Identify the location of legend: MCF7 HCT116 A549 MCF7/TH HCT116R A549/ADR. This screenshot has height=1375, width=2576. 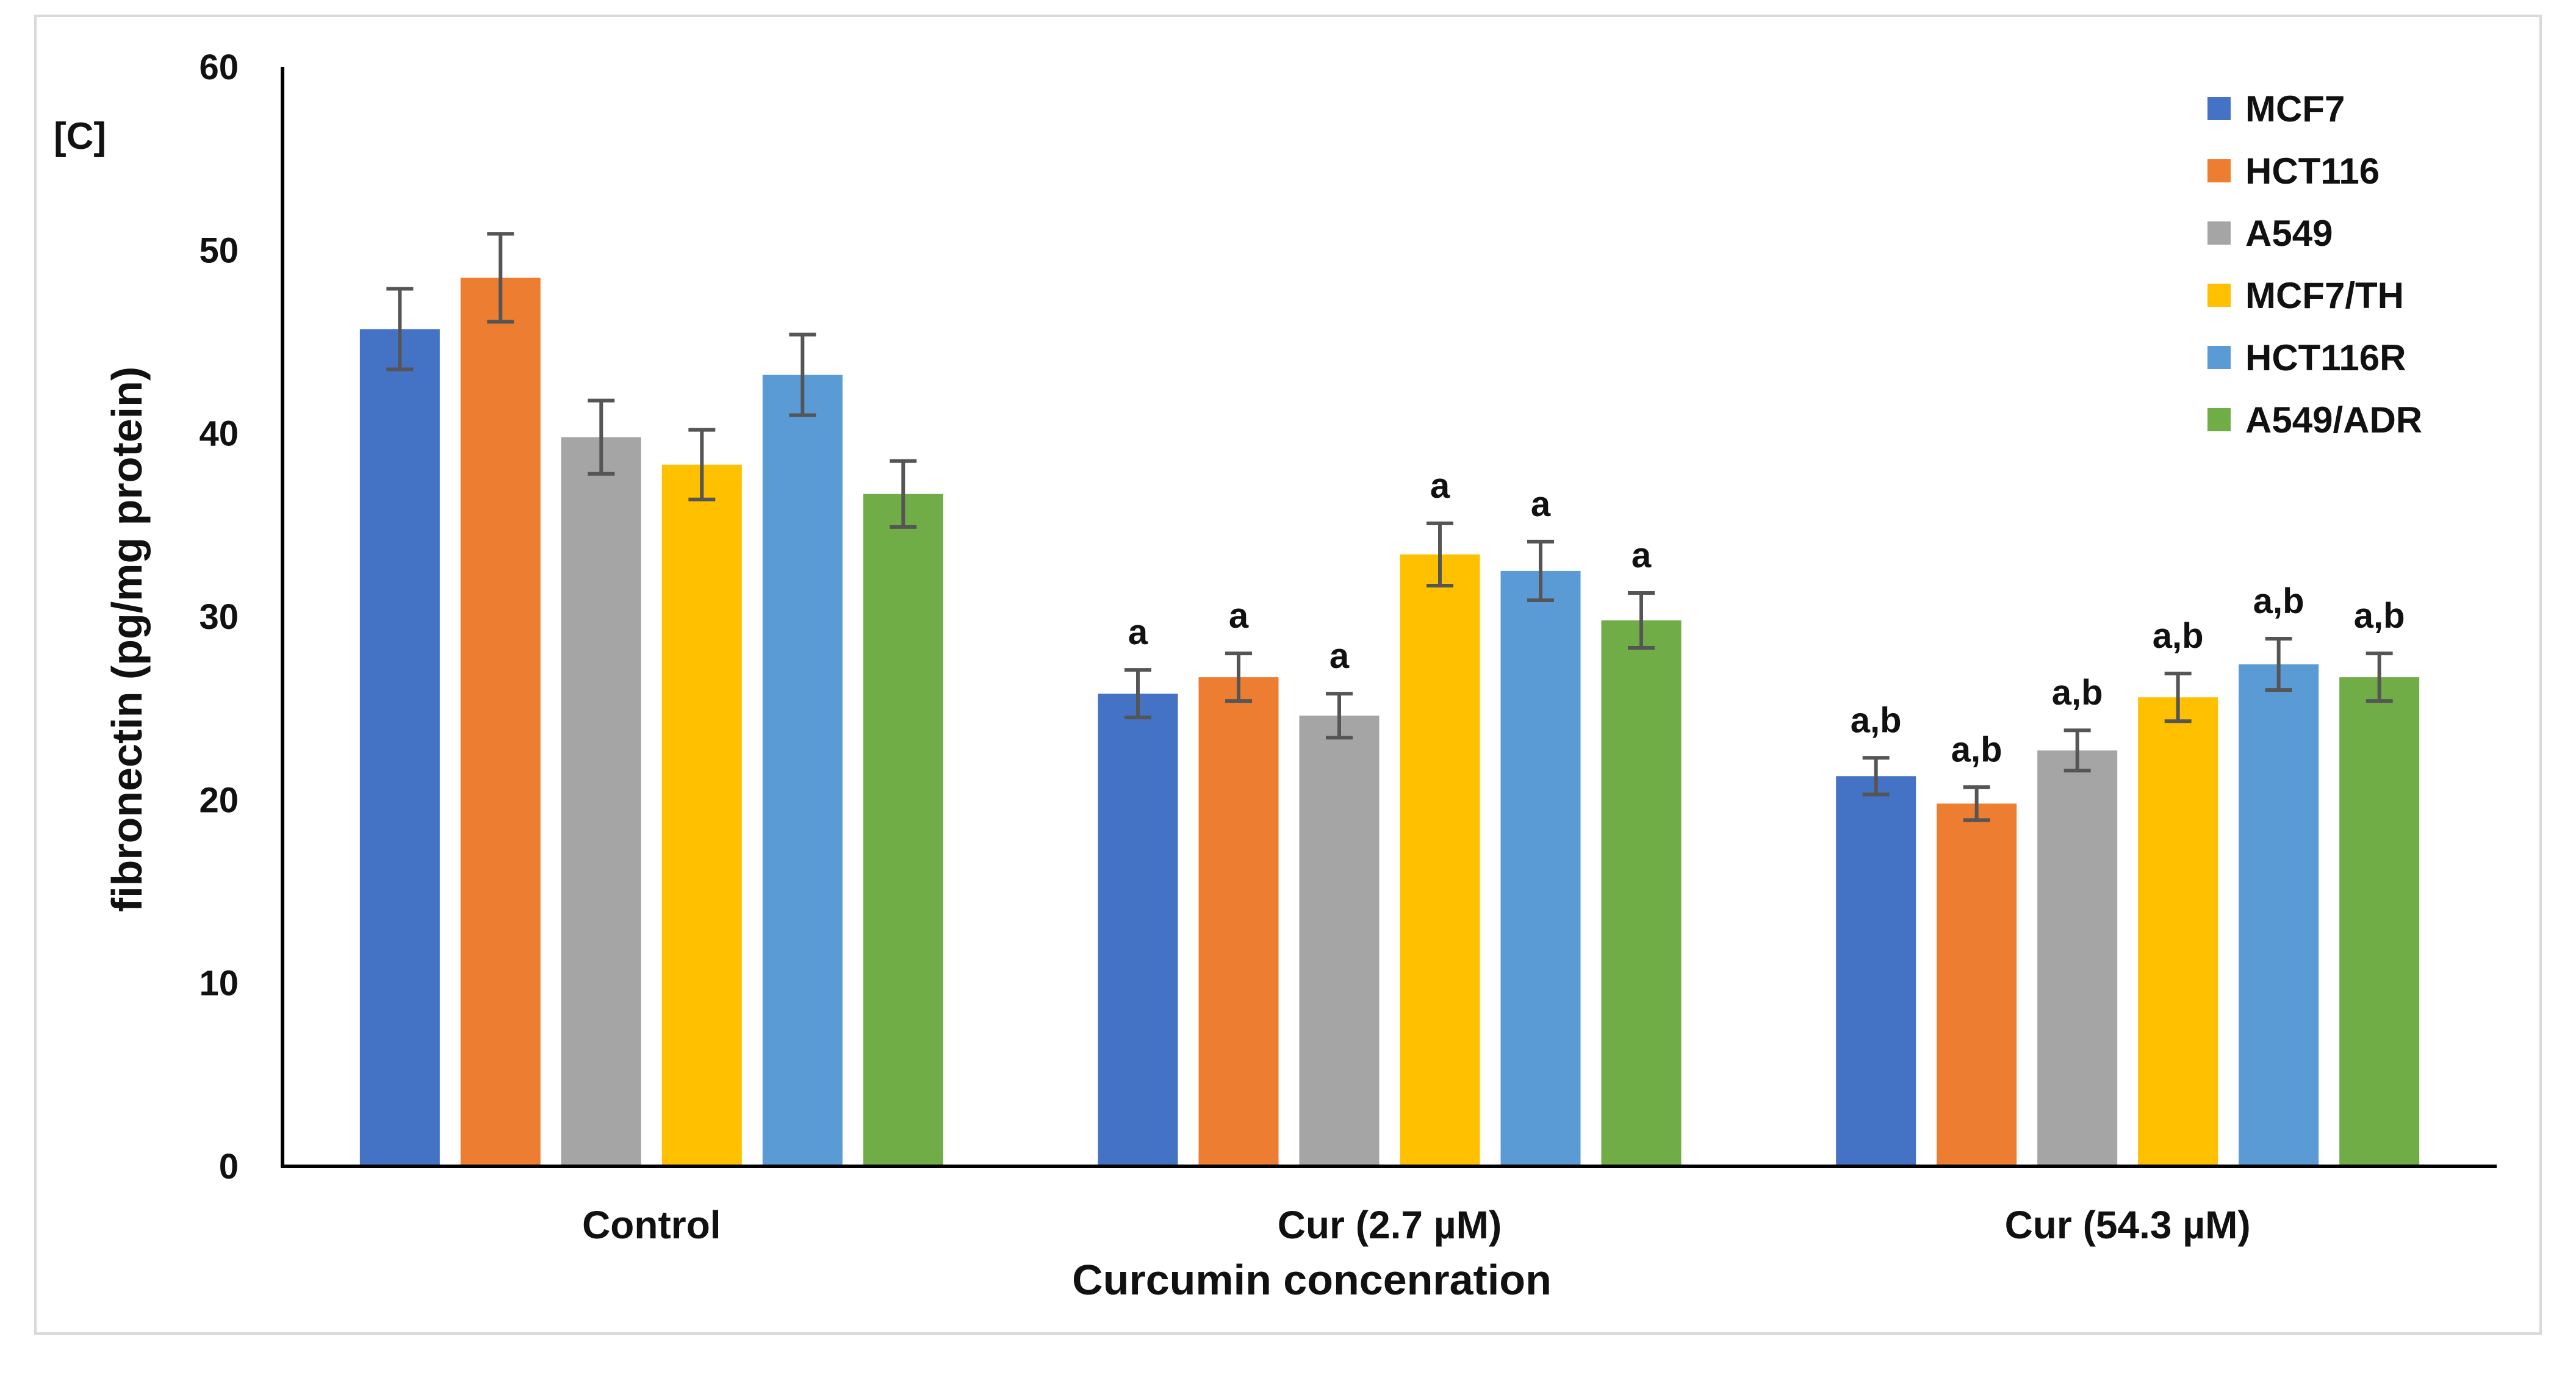
(2314, 264).